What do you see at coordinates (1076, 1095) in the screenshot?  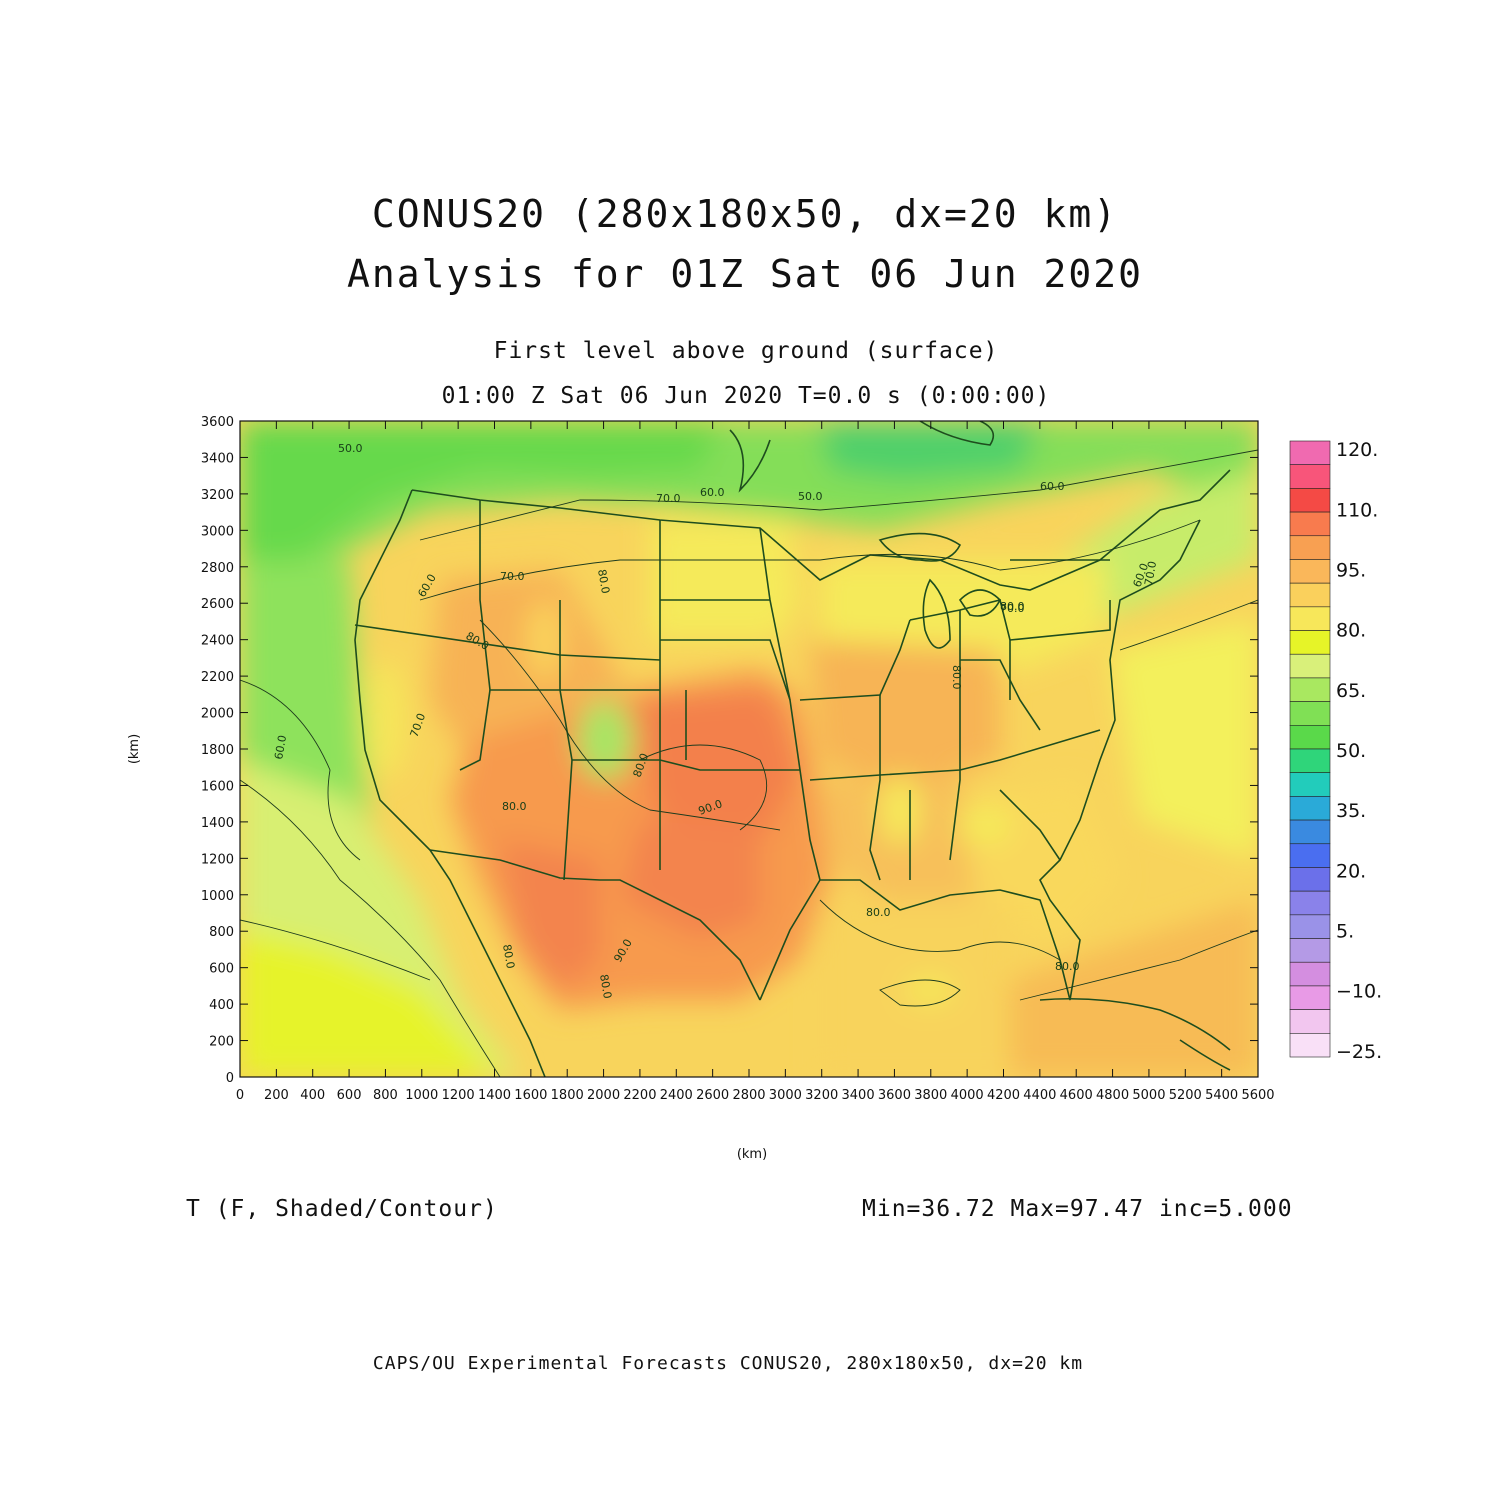 I see `x-tick-label: 4600` at bounding box center [1076, 1095].